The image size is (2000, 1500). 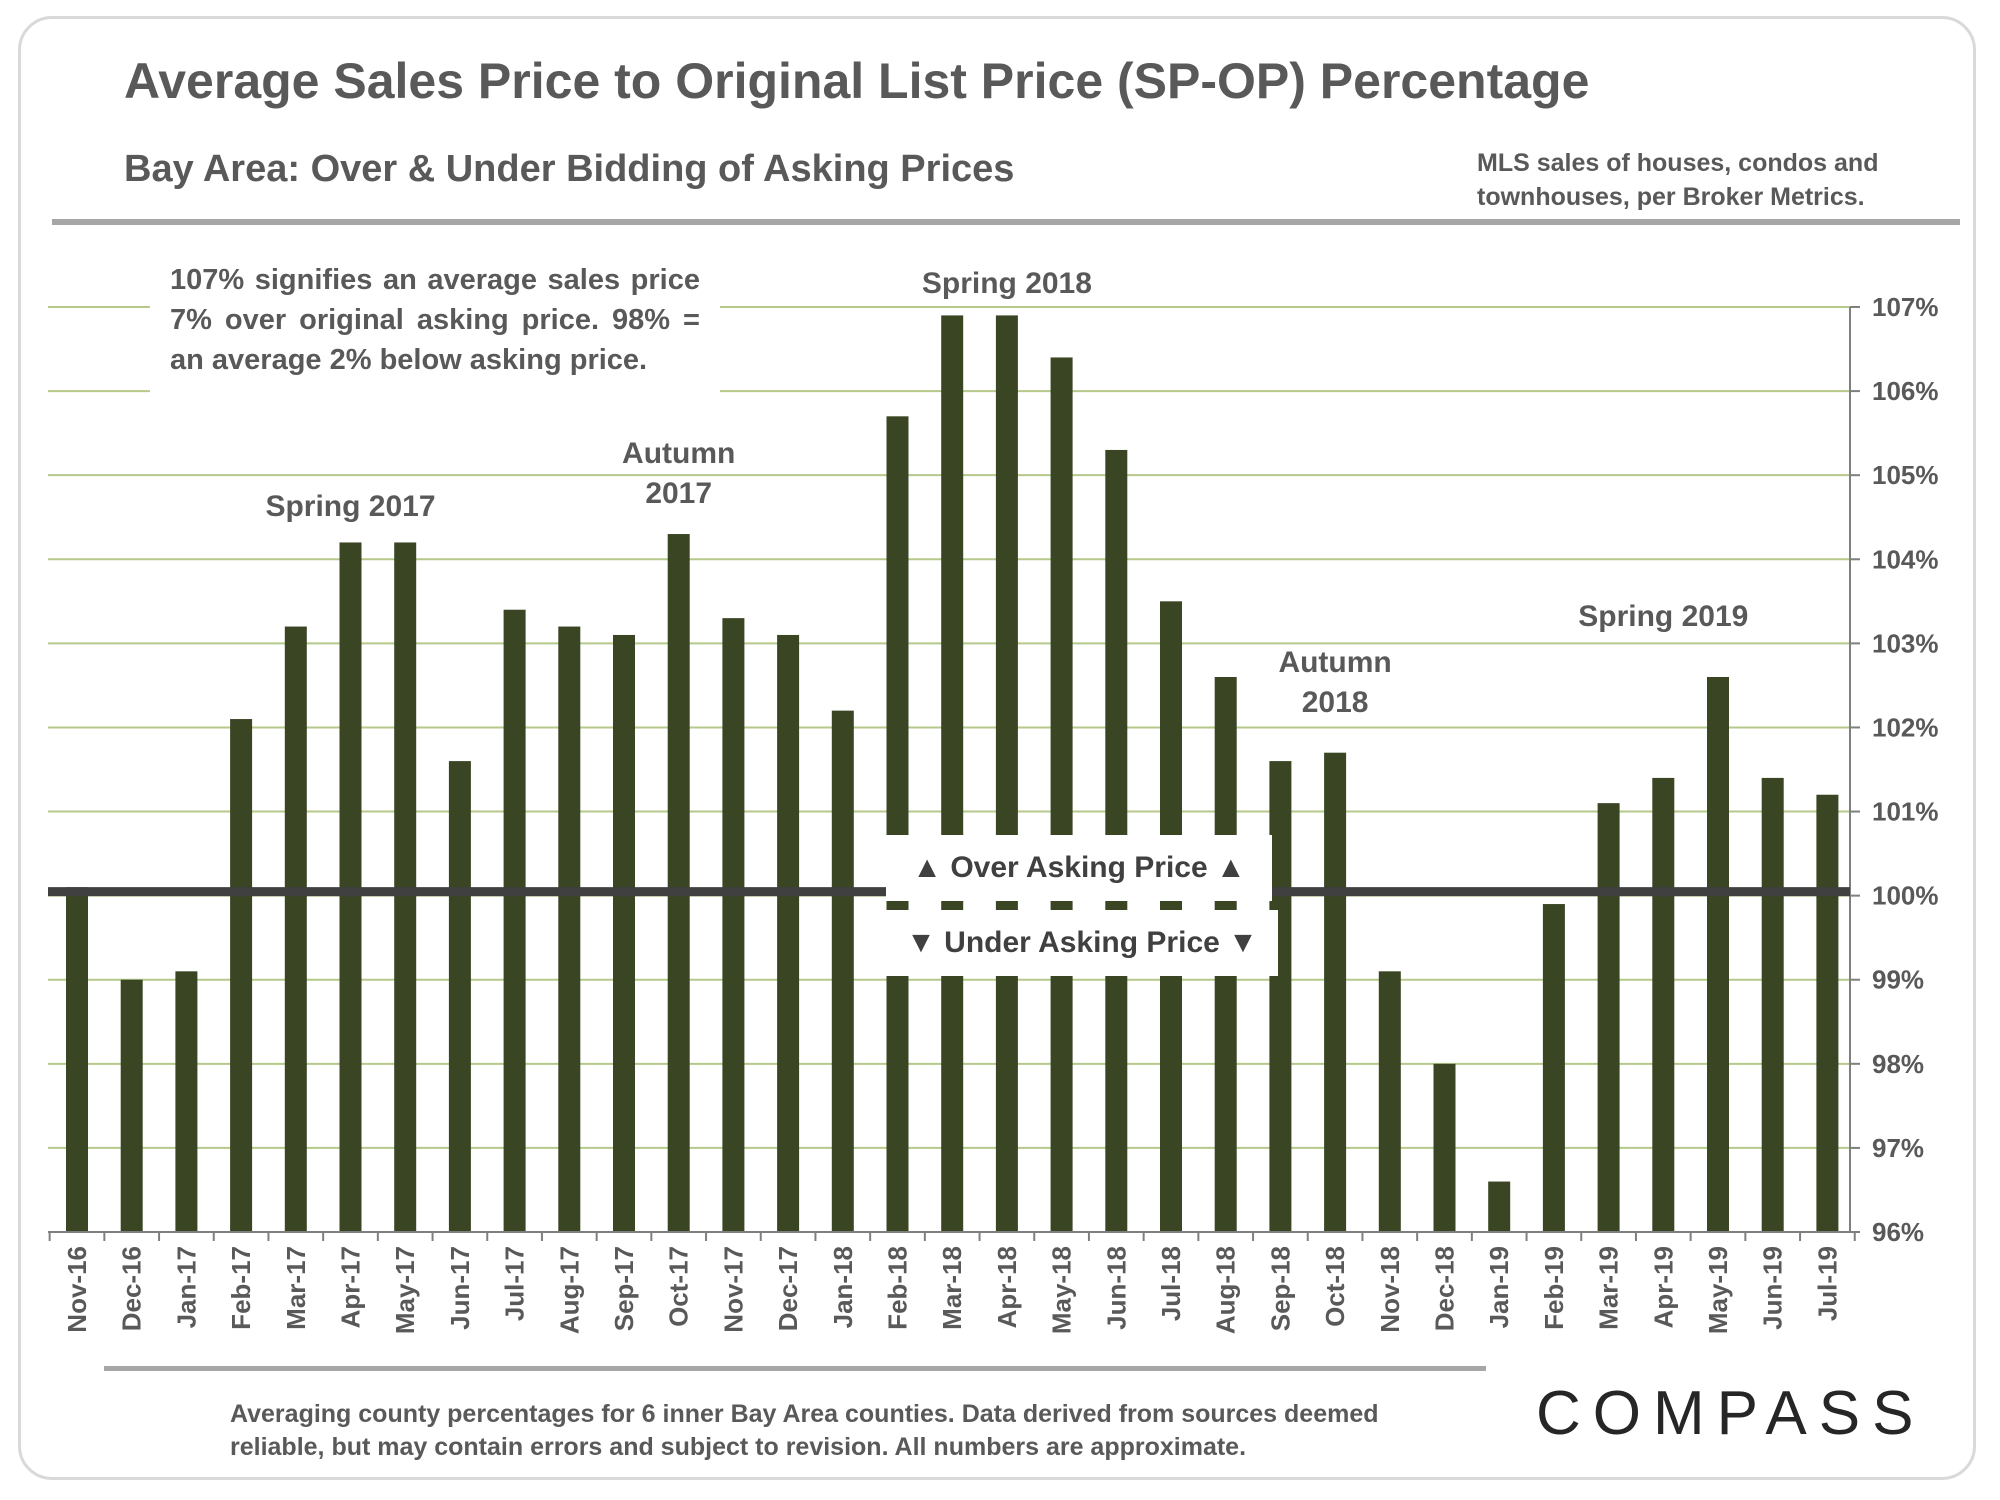 What do you see at coordinates (1671, 197) in the screenshot?
I see `source-note-line2: townhouses, per Broker Metrics.` at bounding box center [1671, 197].